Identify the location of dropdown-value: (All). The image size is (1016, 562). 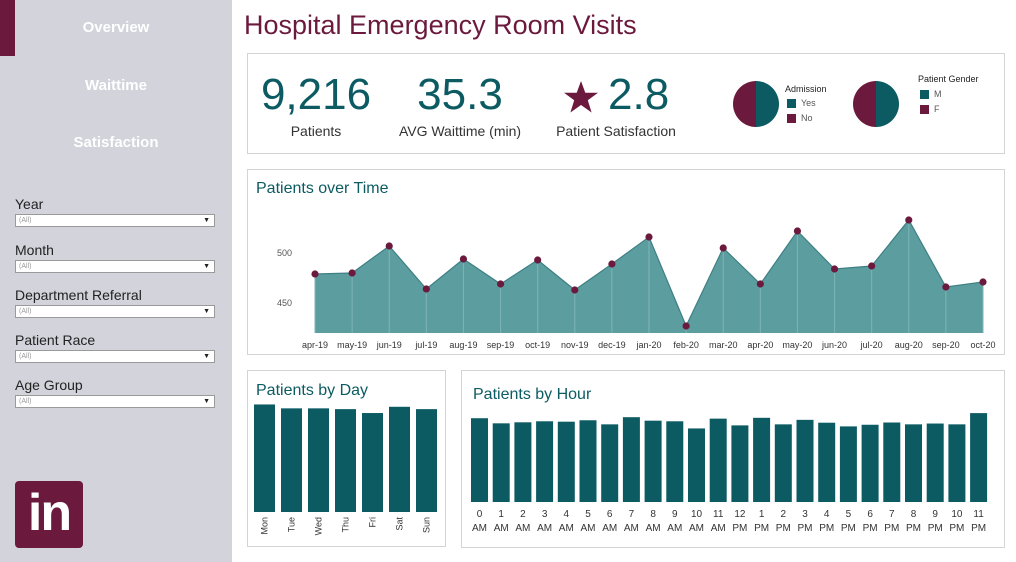
(25, 266).